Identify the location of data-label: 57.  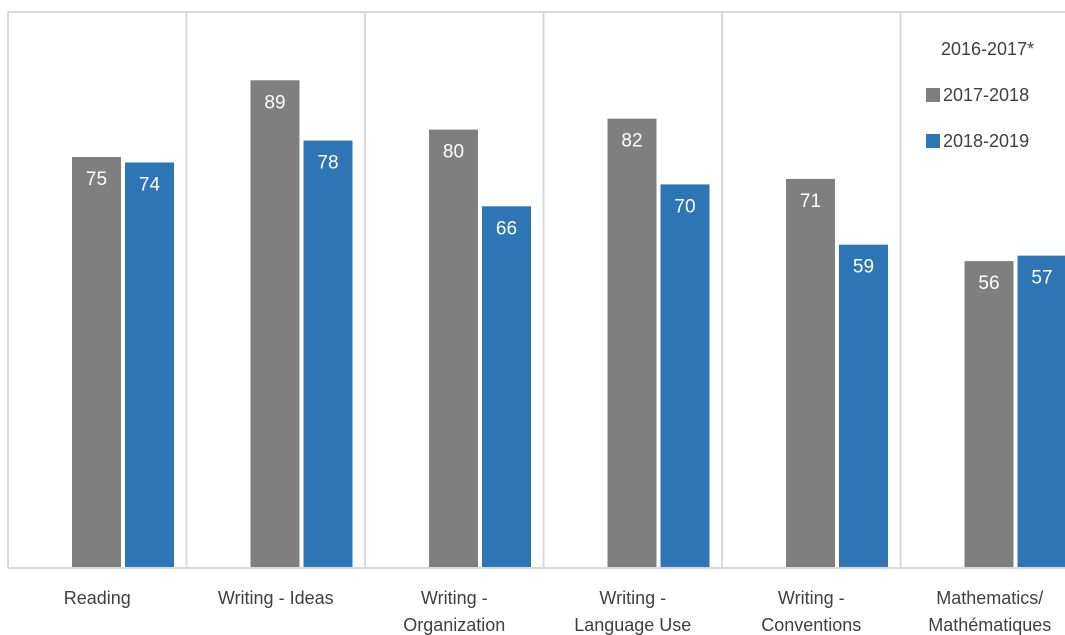
(1041, 278).